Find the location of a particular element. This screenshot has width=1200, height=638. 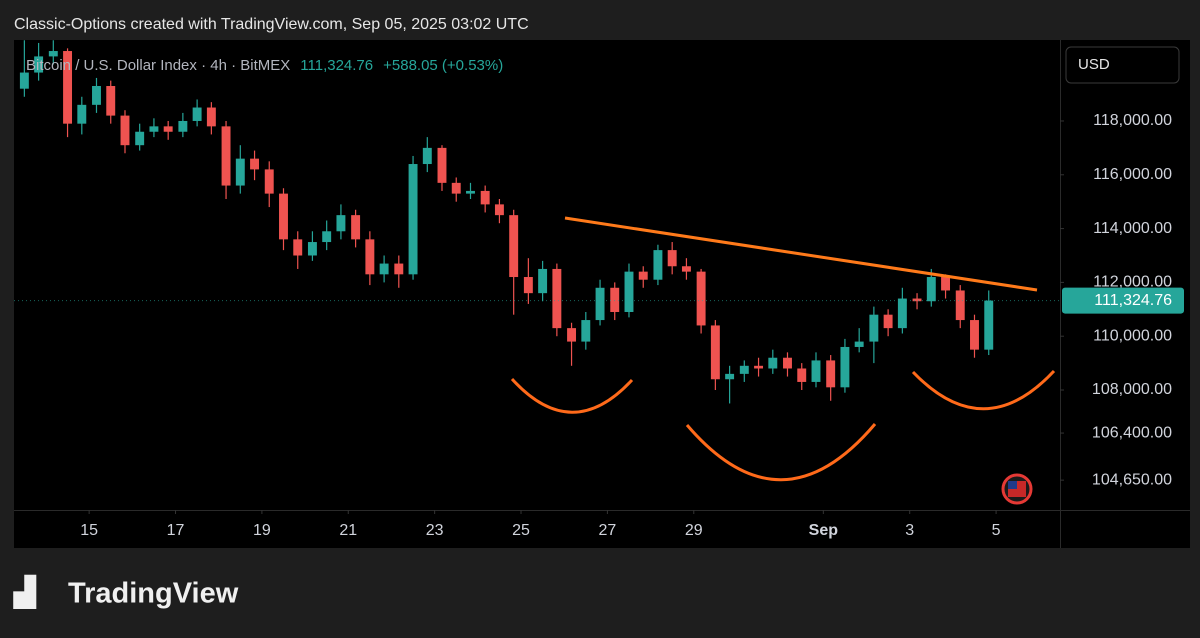

trend-line is located at coordinates (801, 254).